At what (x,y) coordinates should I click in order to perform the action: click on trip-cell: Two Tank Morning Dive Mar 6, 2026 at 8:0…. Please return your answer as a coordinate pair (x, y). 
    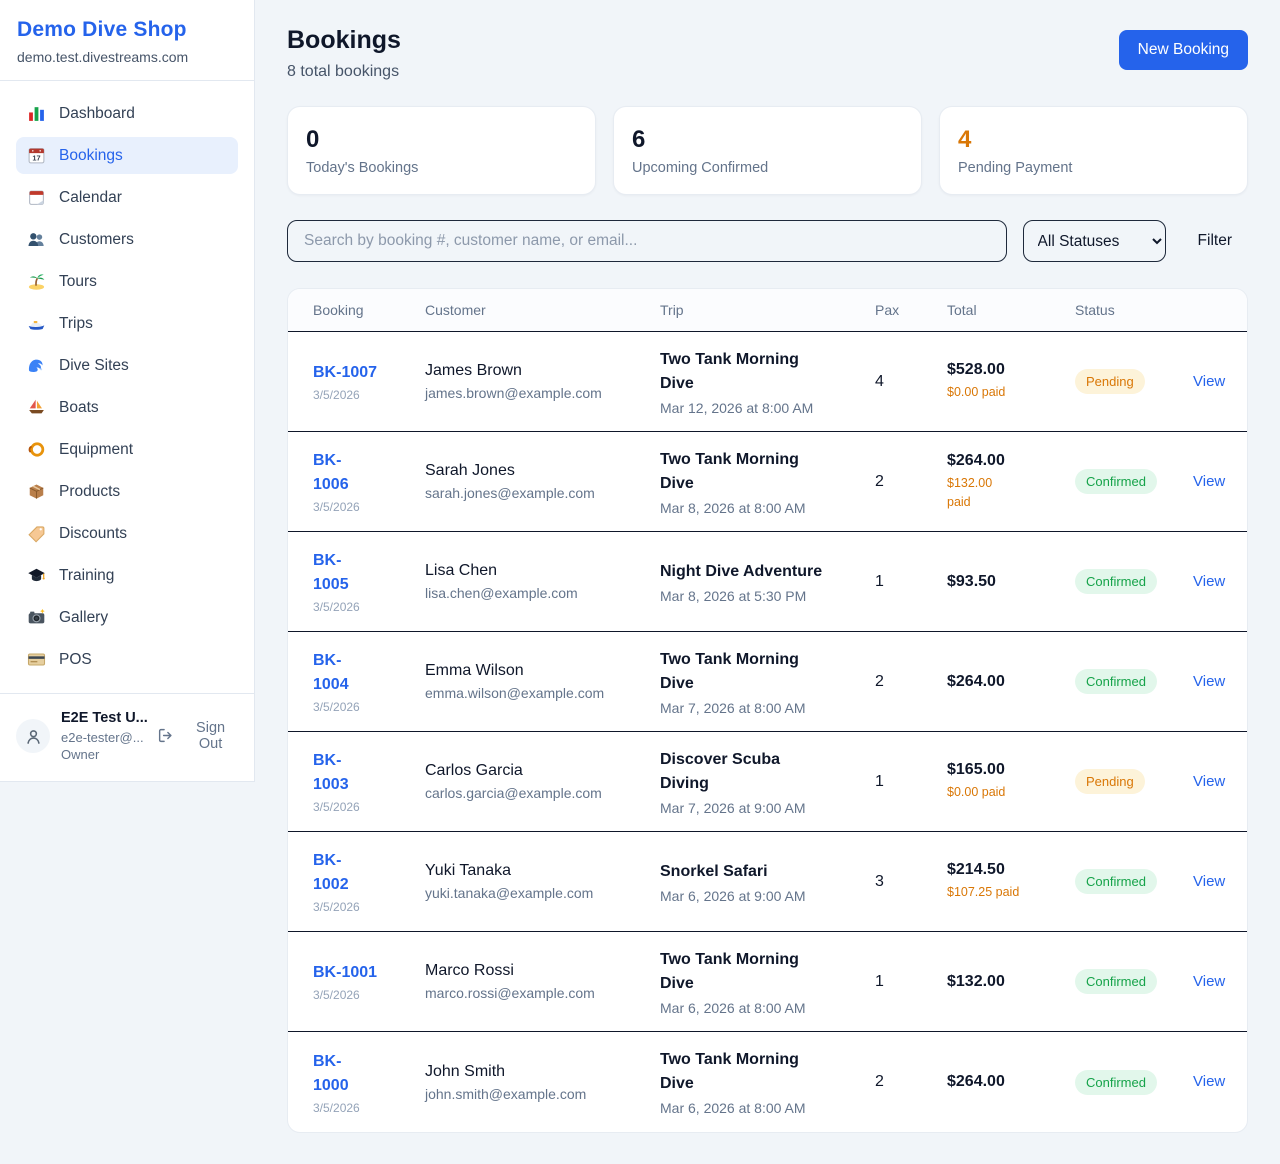
    Looking at the image, I should click on (767, 982).